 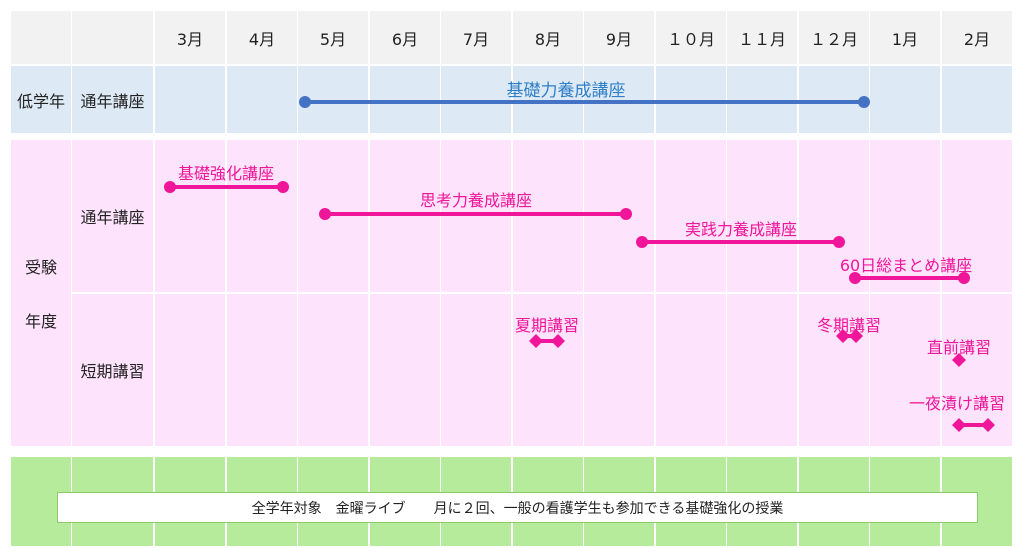 What do you see at coordinates (977, 37) in the screenshot?
I see `month-header: 2月` at bounding box center [977, 37].